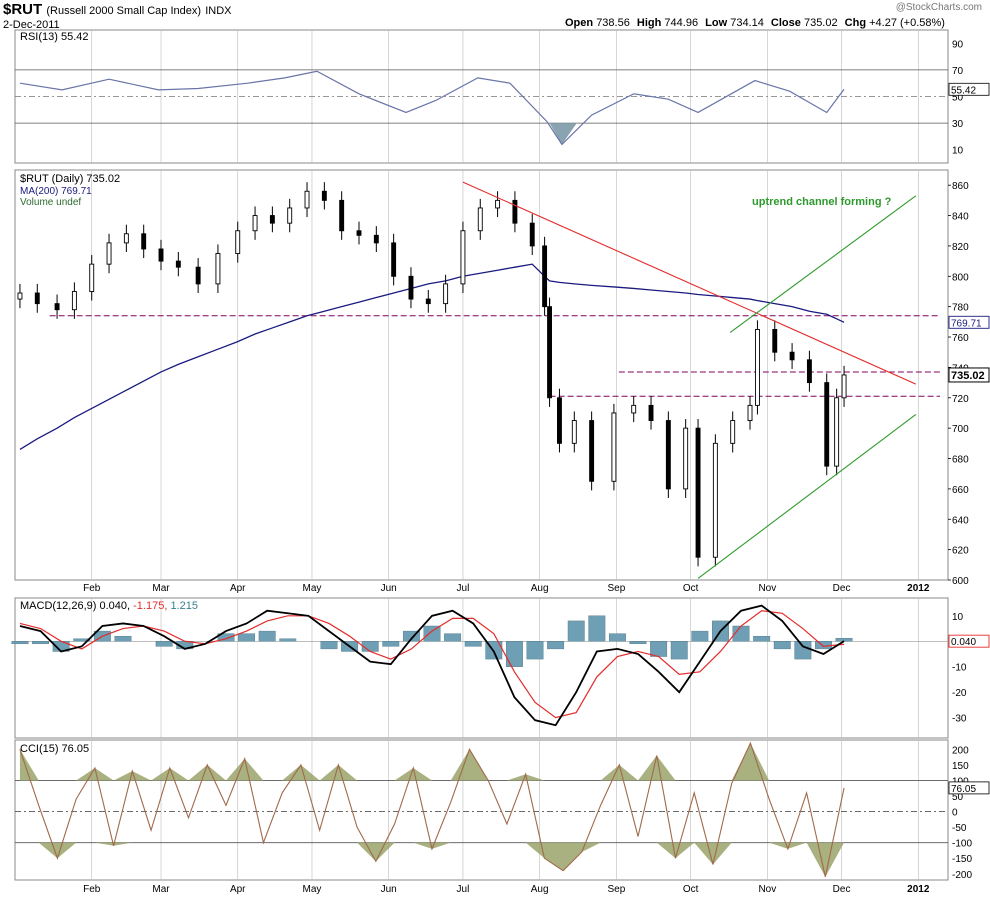 This screenshot has width=990, height=897. What do you see at coordinates (540, 889) in the screenshot?
I see `month-label-bottom: Aug` at bounding box center [540, 889].